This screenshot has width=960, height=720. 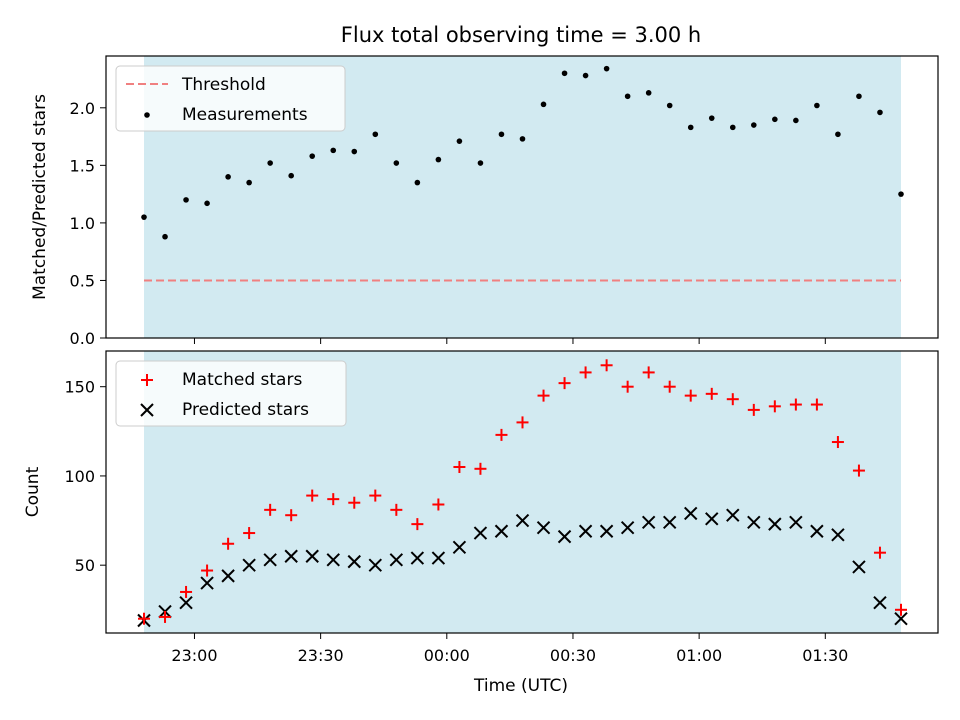 What do you see at coordinates (825, 655) in the screenshot?
I see `x-tick-label: 01:30` at bounding box center [825, 655].